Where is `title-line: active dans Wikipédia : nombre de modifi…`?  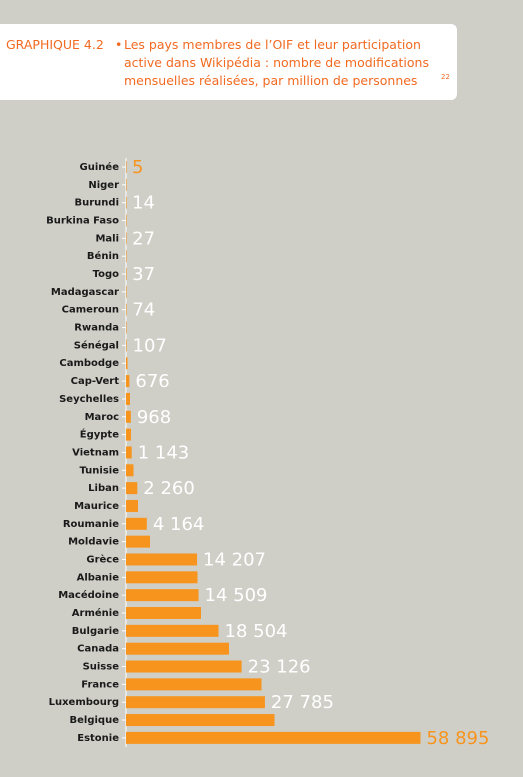
title-line: active dans Wikipédia : nombre de modifi… is located at coordinates (276, 62).